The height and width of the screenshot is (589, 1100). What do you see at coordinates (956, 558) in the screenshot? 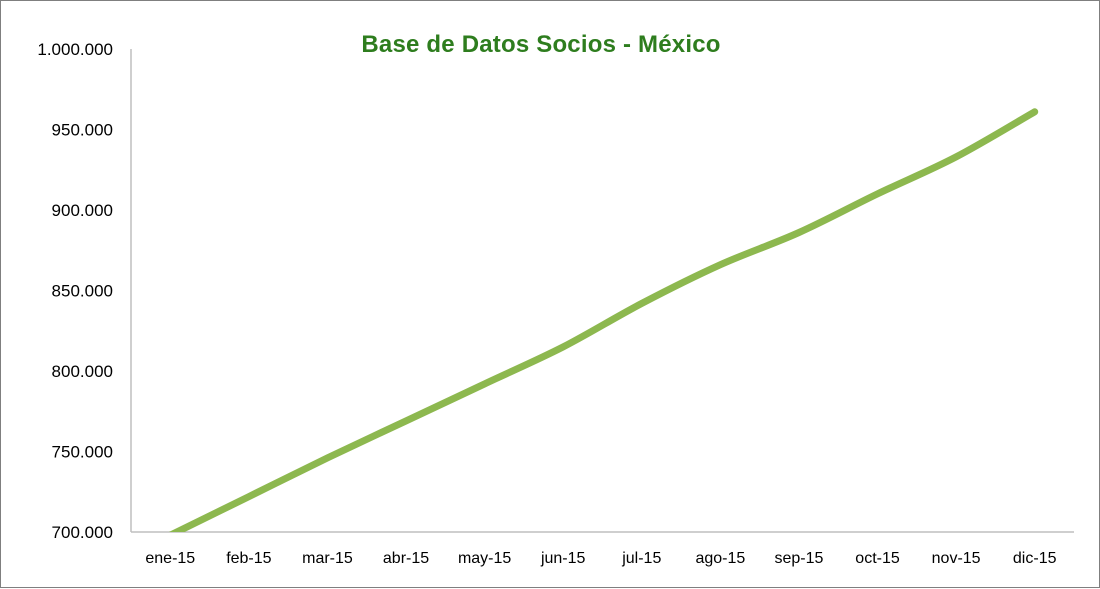
I see `x-tick-label: nov-15` at bounding box center [956, 558].